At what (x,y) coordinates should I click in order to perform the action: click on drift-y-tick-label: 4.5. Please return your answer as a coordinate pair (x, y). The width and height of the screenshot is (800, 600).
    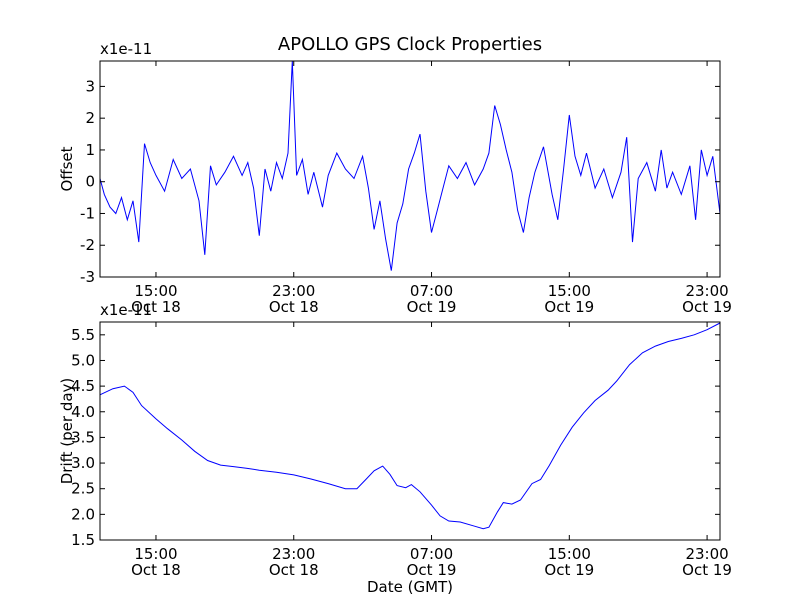
    Looking at the image, I should click on (83, 386).